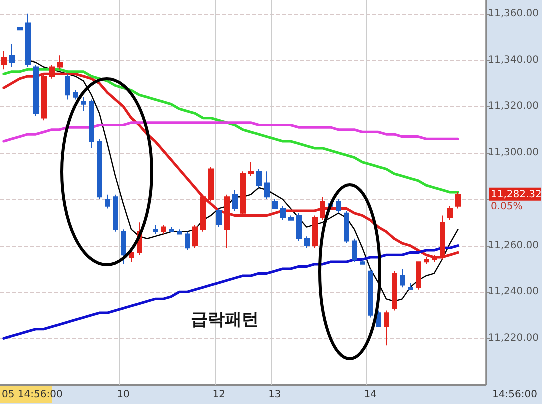 The width and height of the screenshot is (542, 404). I want to click on x-tick-label: 12, so click(219, 395).